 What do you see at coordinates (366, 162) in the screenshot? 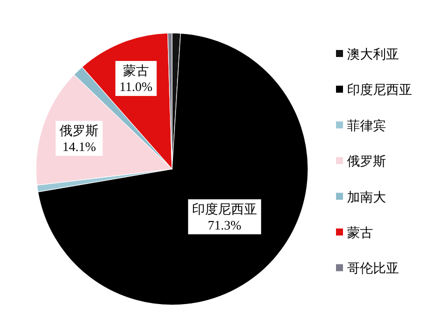
I see `legend-label: 俄罗斯` at bounding box center [366, 162].